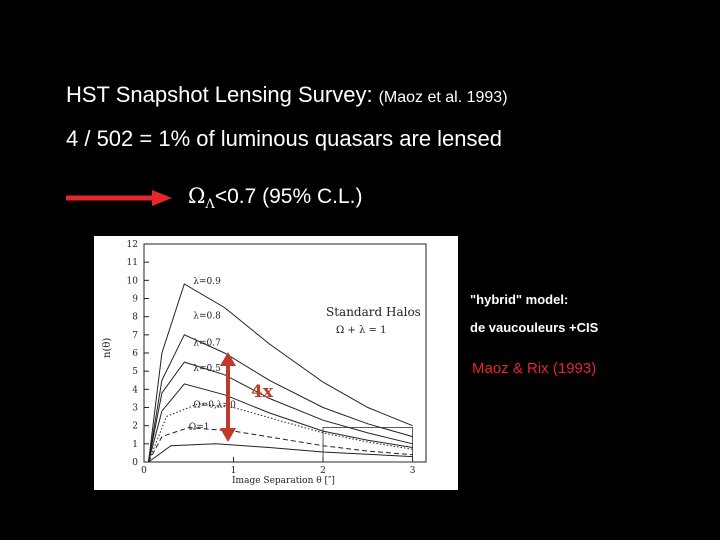 This screenshot has height=540, width=720. Describe the element at coordinates (133, 281) in the screenshot. I see `y-tick-label: 10` at that location.